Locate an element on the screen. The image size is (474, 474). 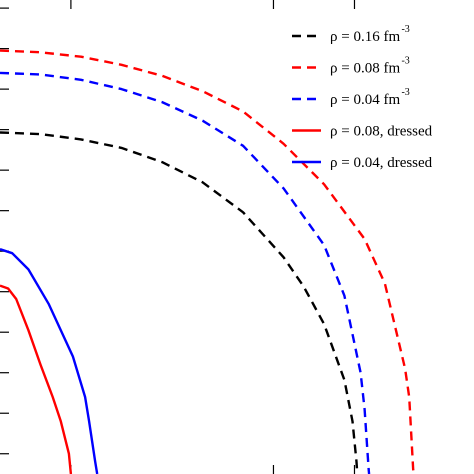
legend-label-5: ρ = 0.04, dressed is located at coordinates (381, 163).